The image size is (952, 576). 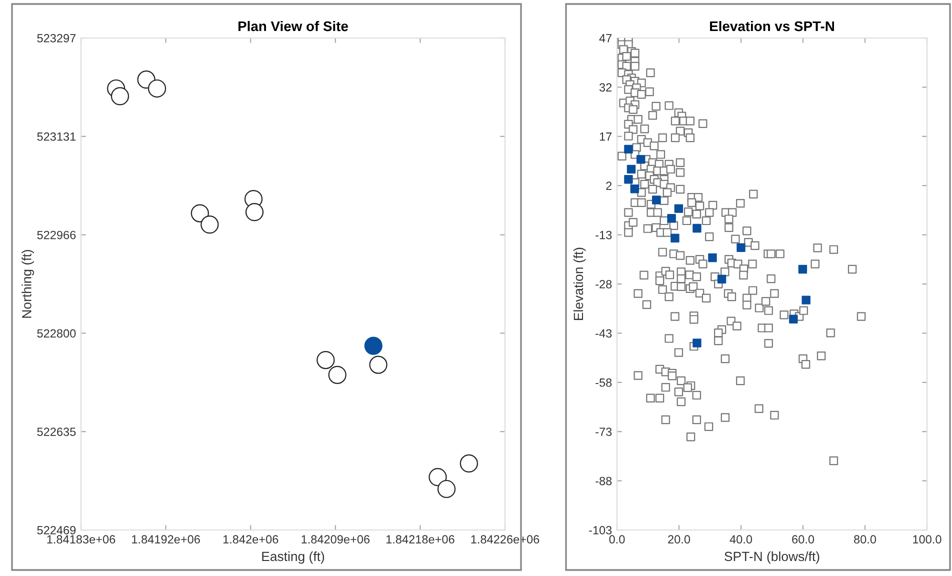 What do you see at coordinates (56, 136) in the screenshot?
I see `y-tick-label: 523131` at bounding box center [56, 136].